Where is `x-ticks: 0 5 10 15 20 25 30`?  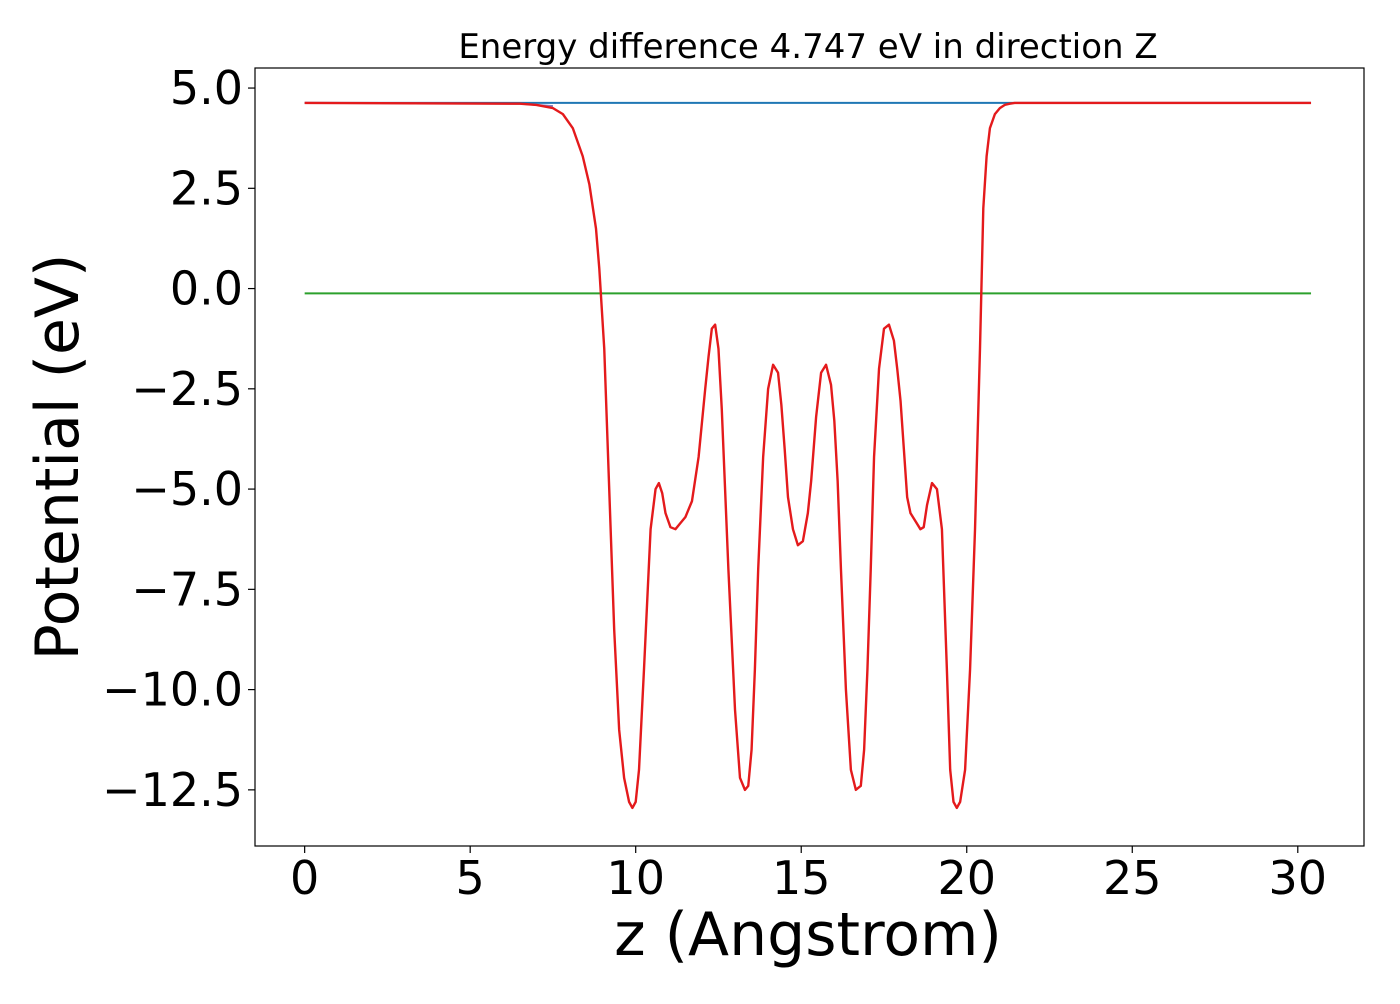 x-ticks: 0 5 10 15 20 25 30 is located at coordinates (808, 875).